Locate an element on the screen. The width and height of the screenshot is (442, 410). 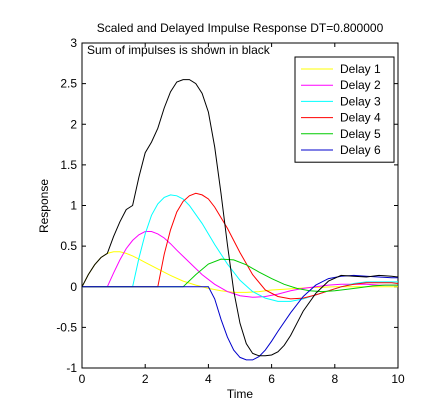
legend-label-delay-1: Delay 1 is located at coordinates (360, 69).